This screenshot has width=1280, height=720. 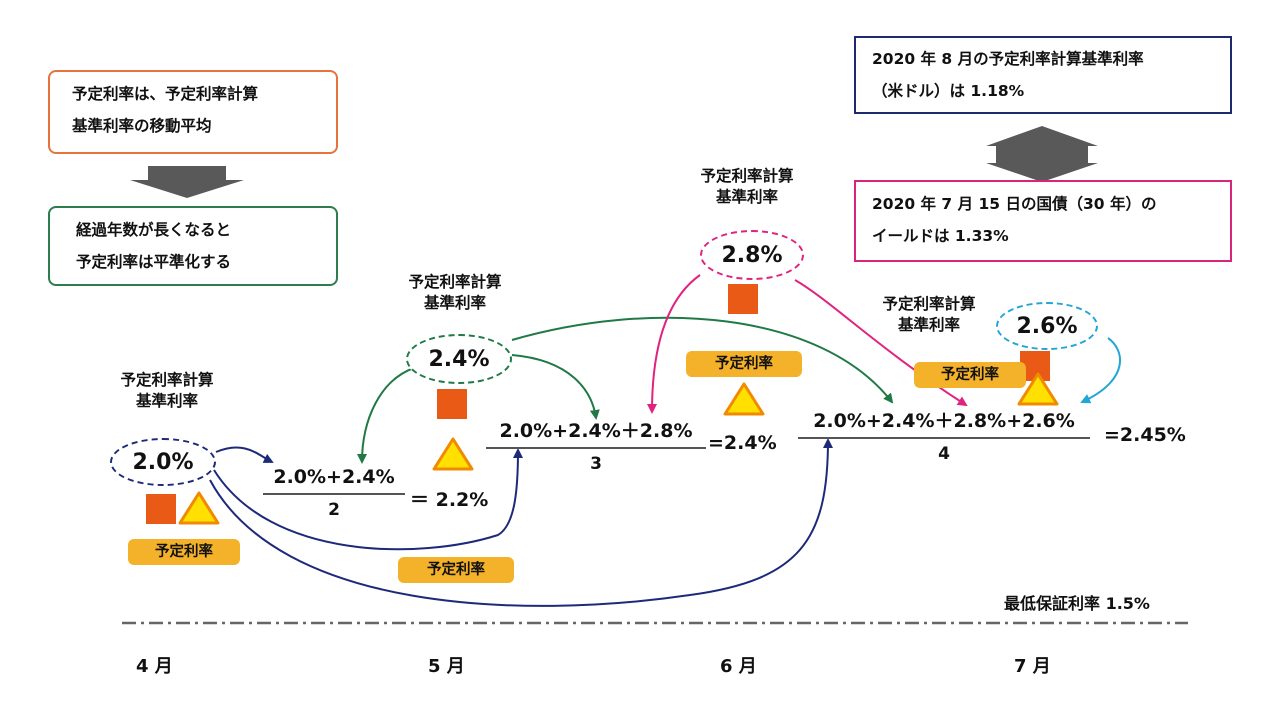 What do you see at coordinates (1043, 221) in the screenshot?
I see `treasury-yield-box: 2020 年 7 月 15 日の国債（30 年）の イールドは 1.33%` at bounding box center [1043, 221].